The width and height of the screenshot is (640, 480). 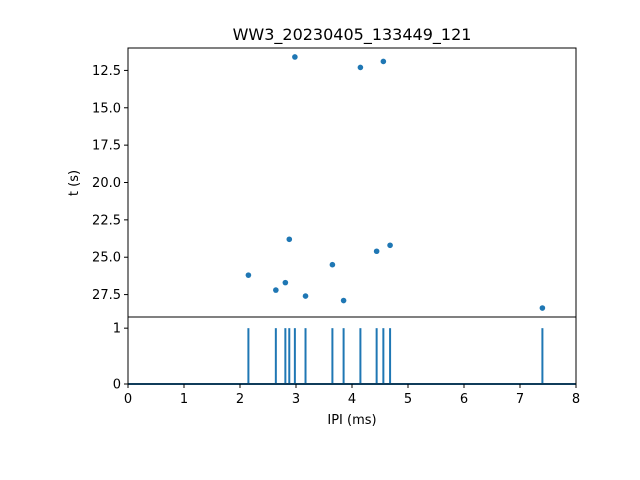 What do you see at coordinates (106, 258) in the screenshot?
I see `scatter-y-tick-label: 25.0` at bounding box center [106, 258].